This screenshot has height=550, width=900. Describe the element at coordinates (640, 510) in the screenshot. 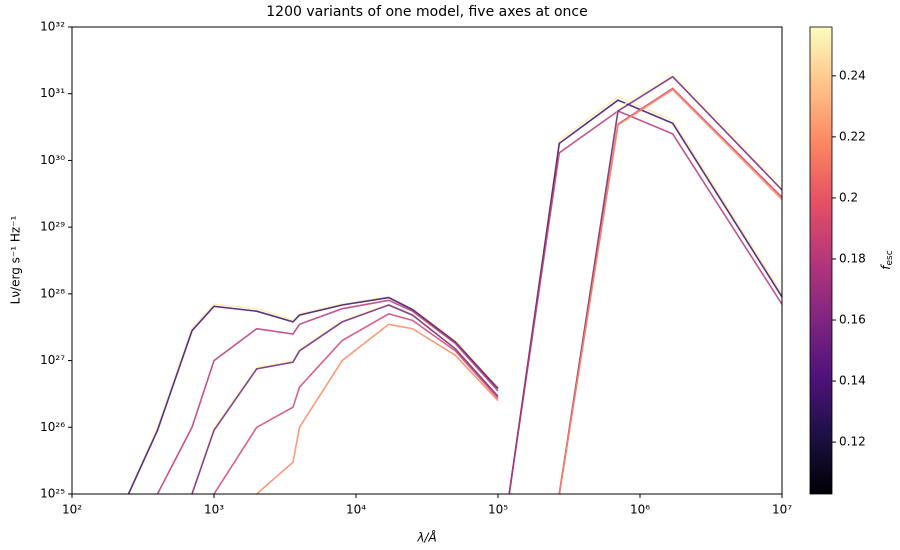

I see `x-tick-label: 10⁶` at that location.